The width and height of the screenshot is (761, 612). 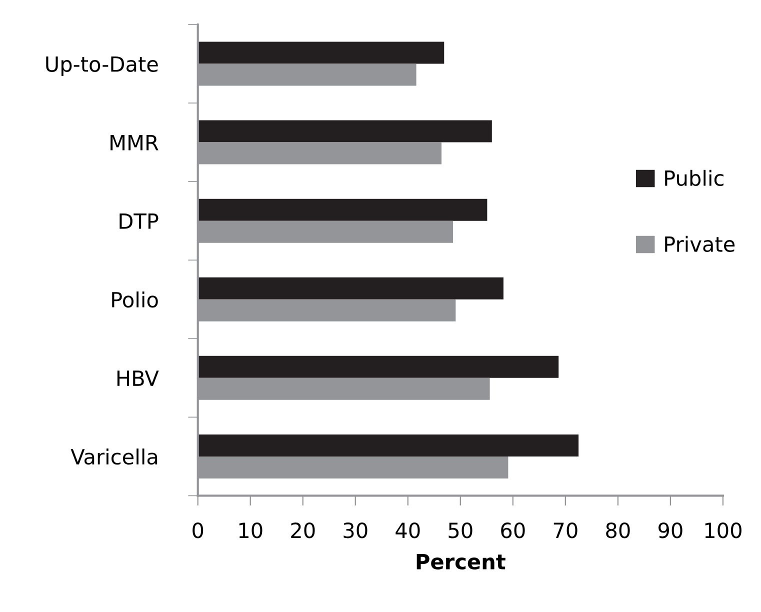 I want to click on x-tick-label: 50, so click(x=460, y=530).